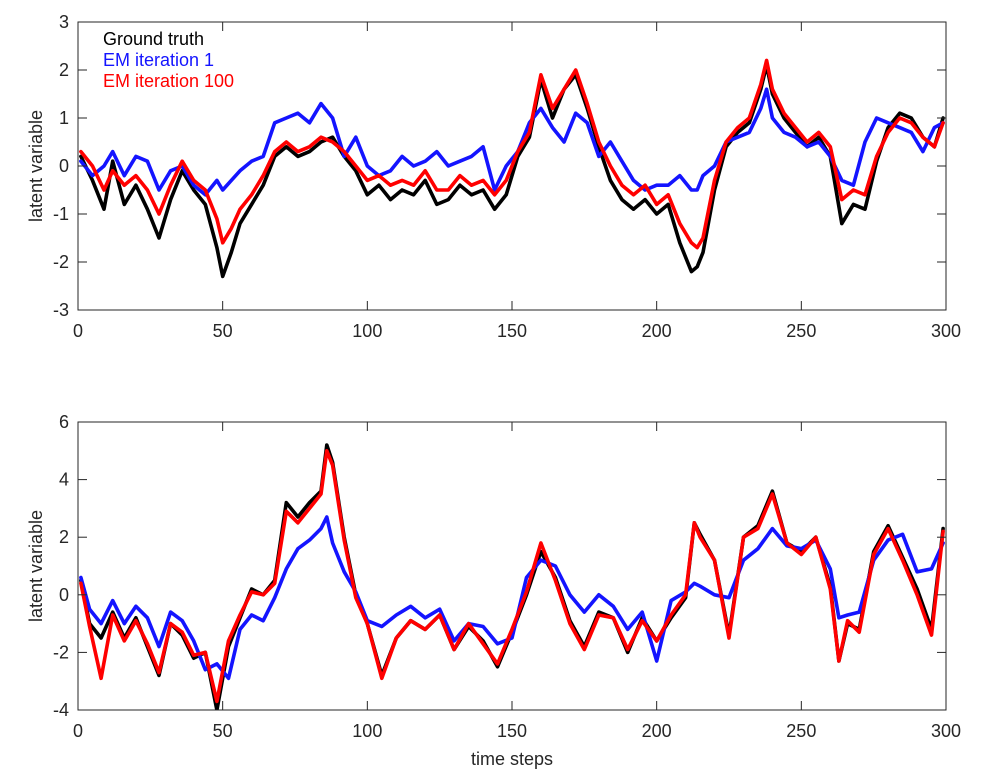  What do you see at coordinates (61, 214) in the screenshot?
I see `y-tick-label: -1` at bounding box center [61, 214].